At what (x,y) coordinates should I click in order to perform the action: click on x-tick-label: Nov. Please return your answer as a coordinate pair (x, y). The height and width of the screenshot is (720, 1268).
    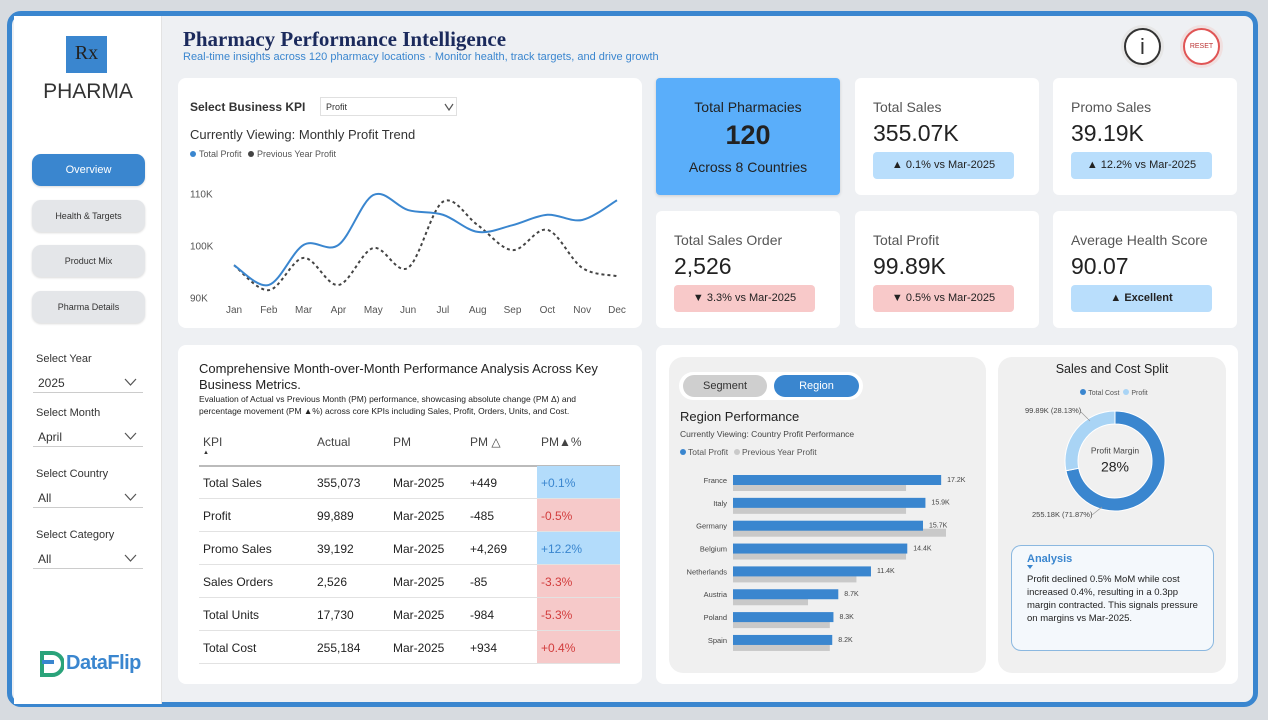
    Looking at the image, I should click on (582, 310).